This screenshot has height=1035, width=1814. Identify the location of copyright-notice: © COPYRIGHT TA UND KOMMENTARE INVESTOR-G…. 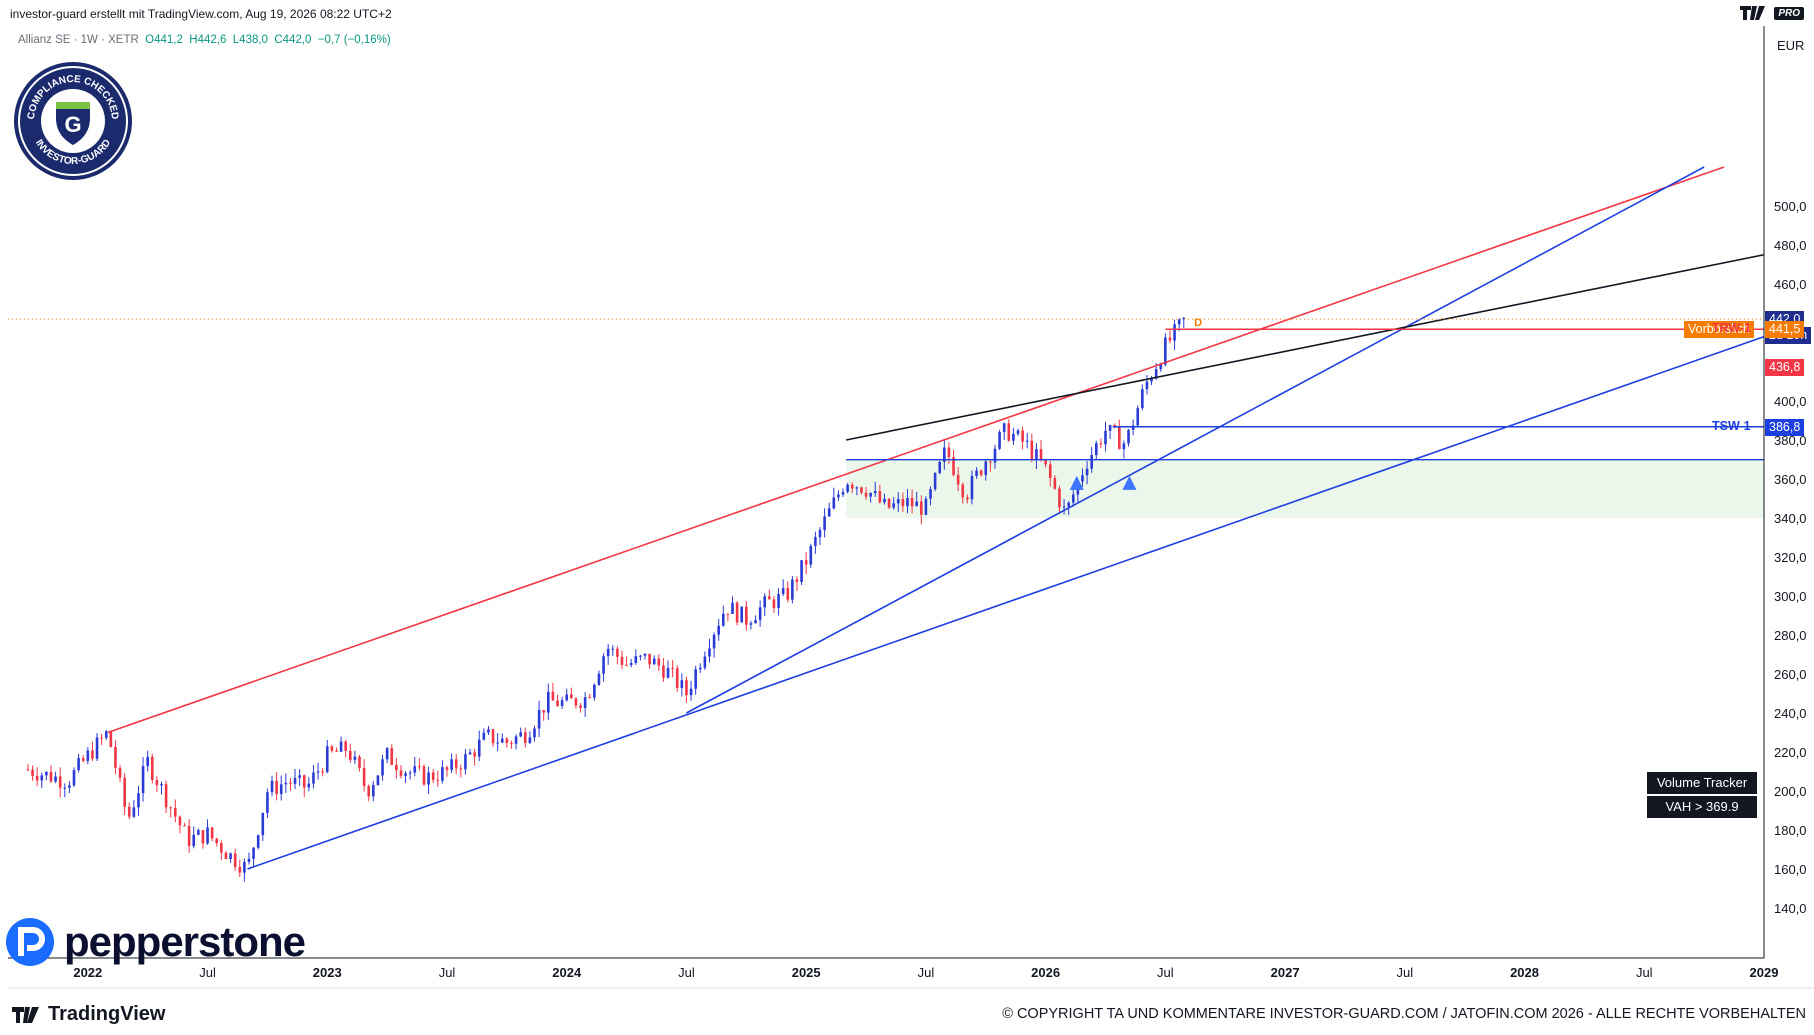
(1404, 1014).